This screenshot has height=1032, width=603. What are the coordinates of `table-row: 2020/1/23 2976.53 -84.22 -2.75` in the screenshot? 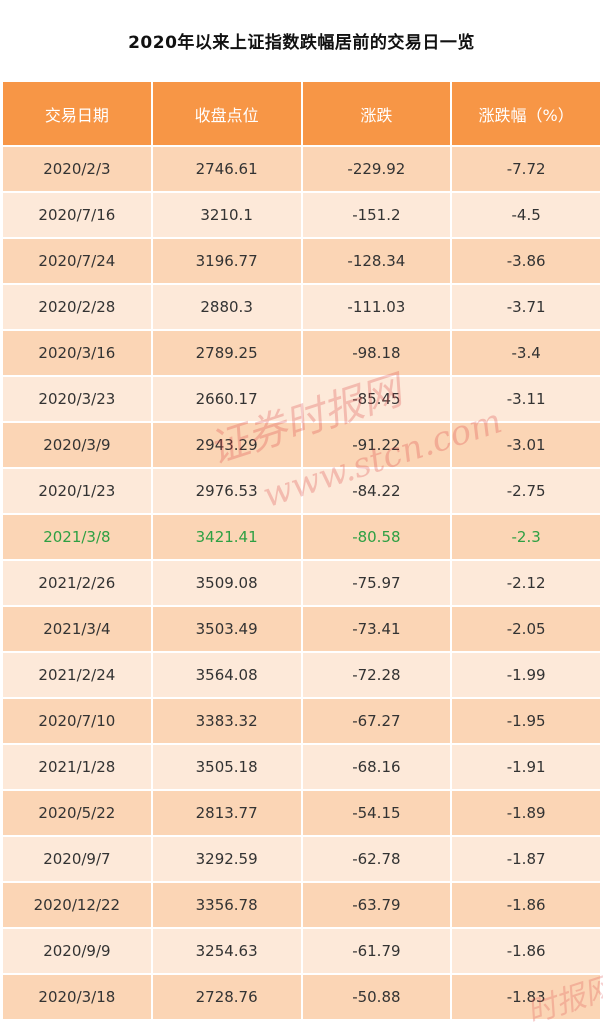 It's located at (301, 491).